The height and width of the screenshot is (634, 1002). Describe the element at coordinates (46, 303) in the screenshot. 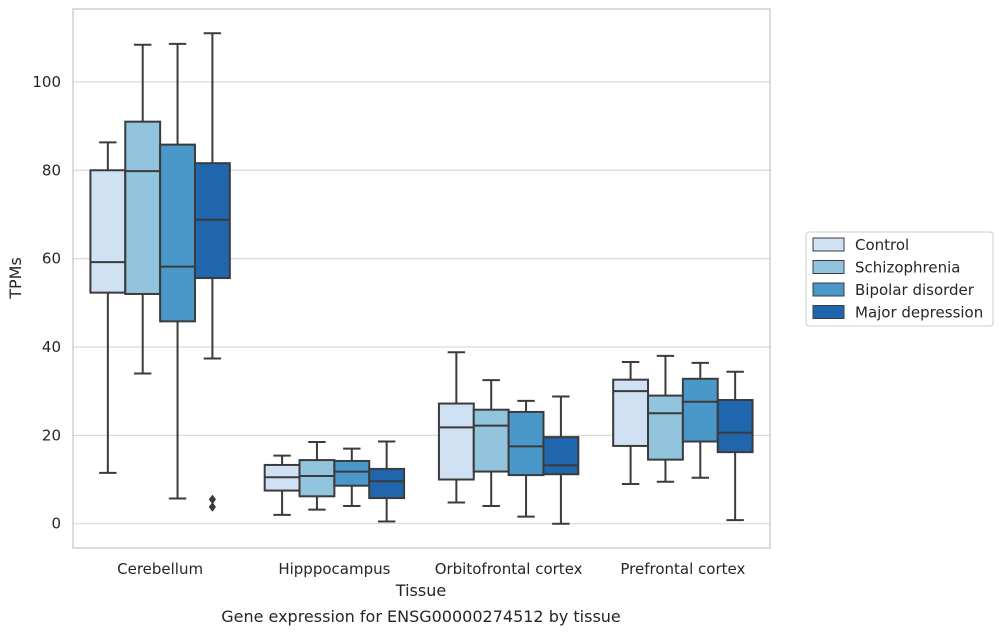

I see `y-tick-labels: 0 20 40 60 80 100` at that location.